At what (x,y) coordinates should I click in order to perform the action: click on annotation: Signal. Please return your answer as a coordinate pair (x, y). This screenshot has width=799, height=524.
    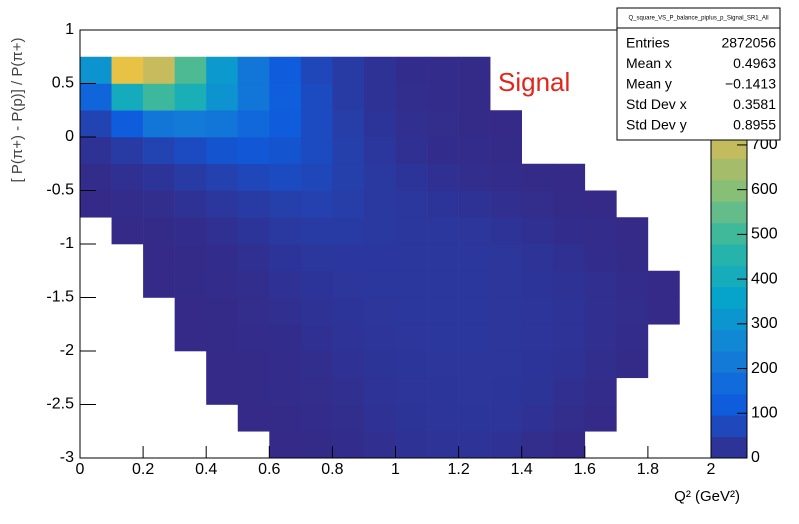
    Looking at the image, I should click on (534, 82).